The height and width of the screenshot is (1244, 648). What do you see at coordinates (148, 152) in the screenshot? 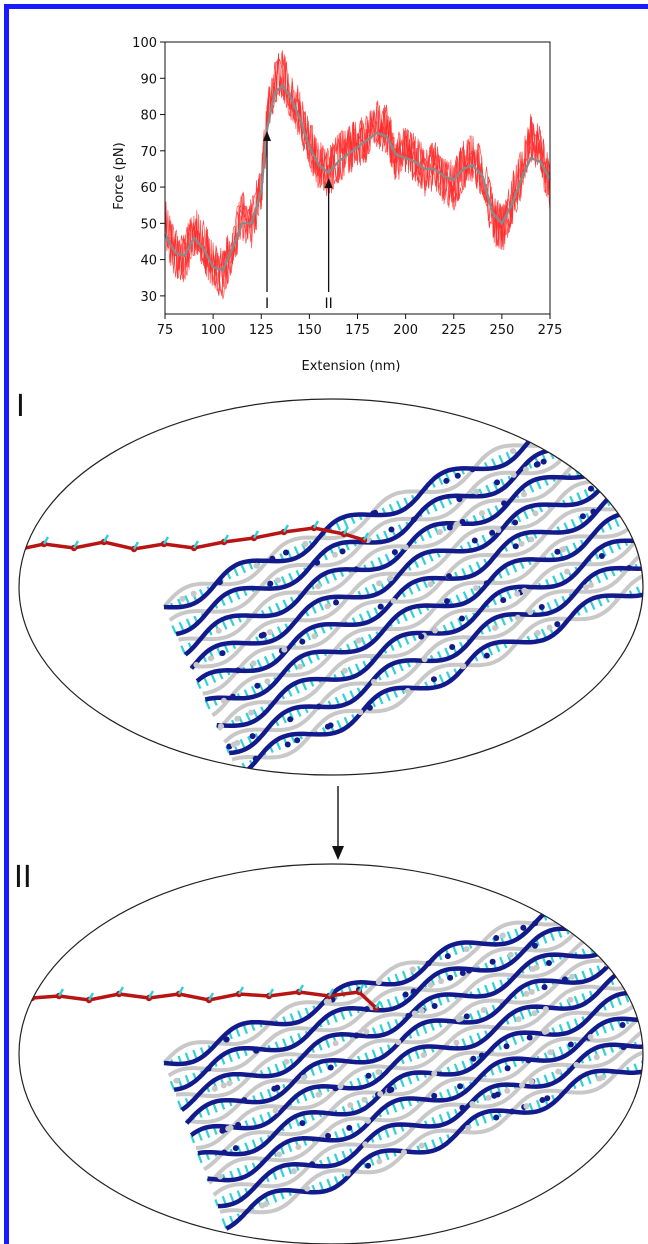
I see `y-tick-label: 70` at bounding box center [148, 152].